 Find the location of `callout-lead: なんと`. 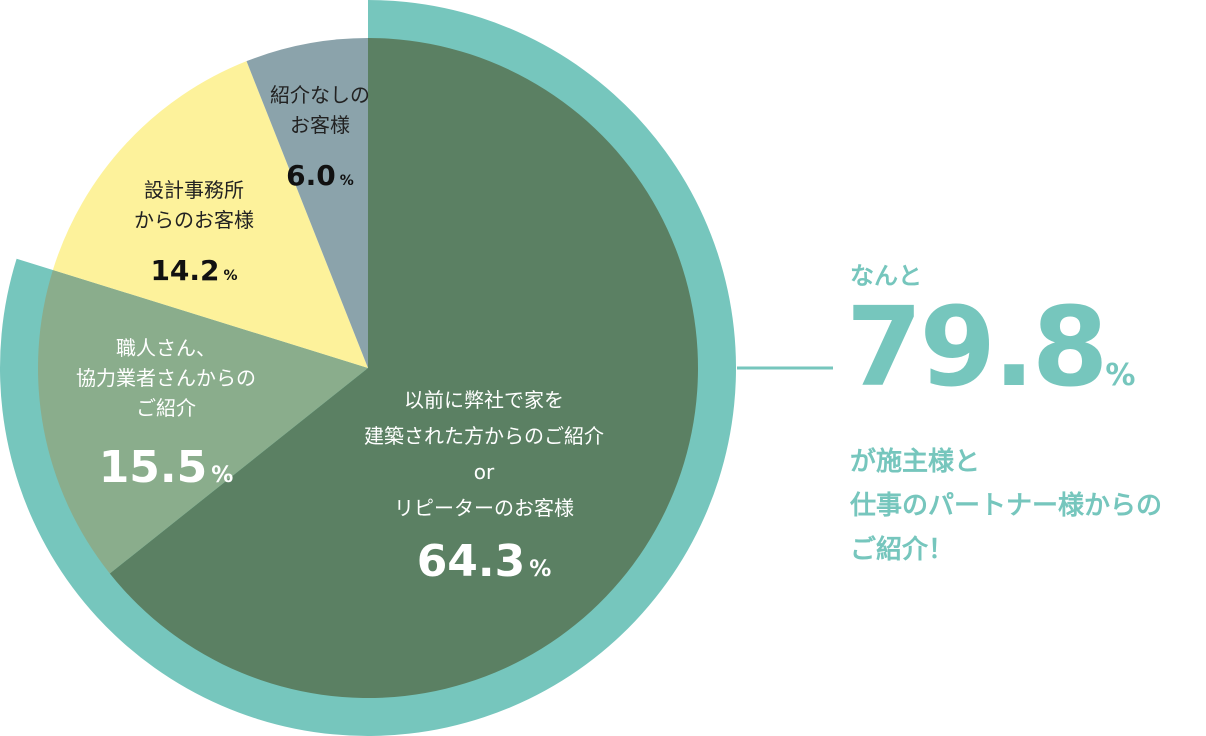

callout-lead: なんと is located at coordinates (886, 276).